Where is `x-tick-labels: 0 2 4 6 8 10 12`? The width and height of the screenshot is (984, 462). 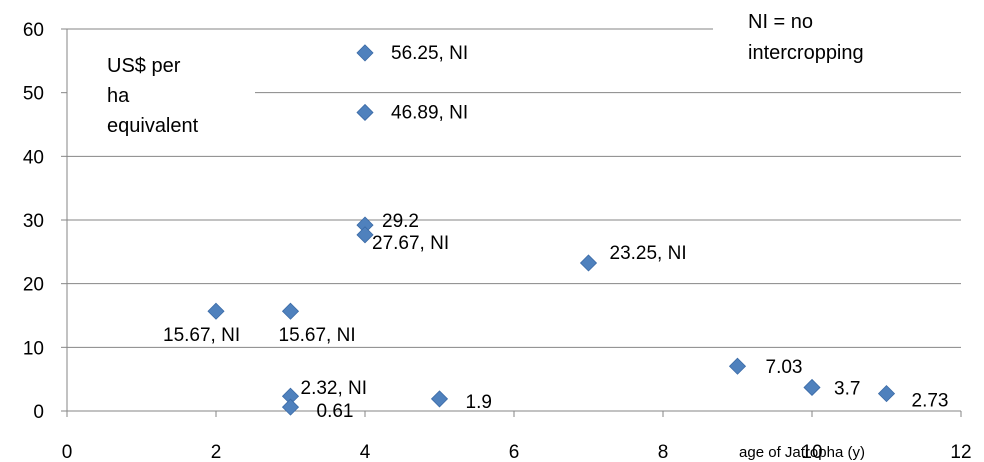 x-tick-labels: 0 2 4 6 8 10 12 is located at coordinates (517, 452).